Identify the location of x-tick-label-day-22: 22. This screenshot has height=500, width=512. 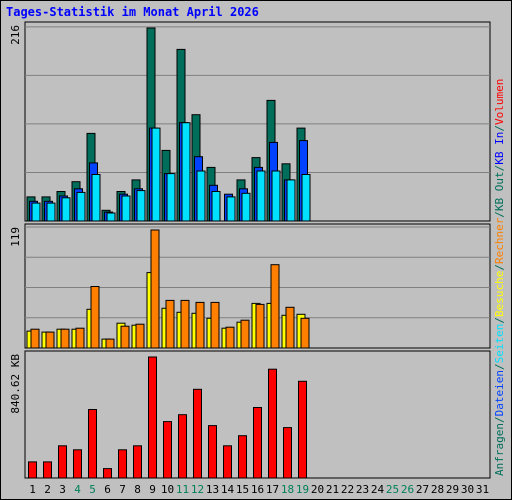
(347, 489).